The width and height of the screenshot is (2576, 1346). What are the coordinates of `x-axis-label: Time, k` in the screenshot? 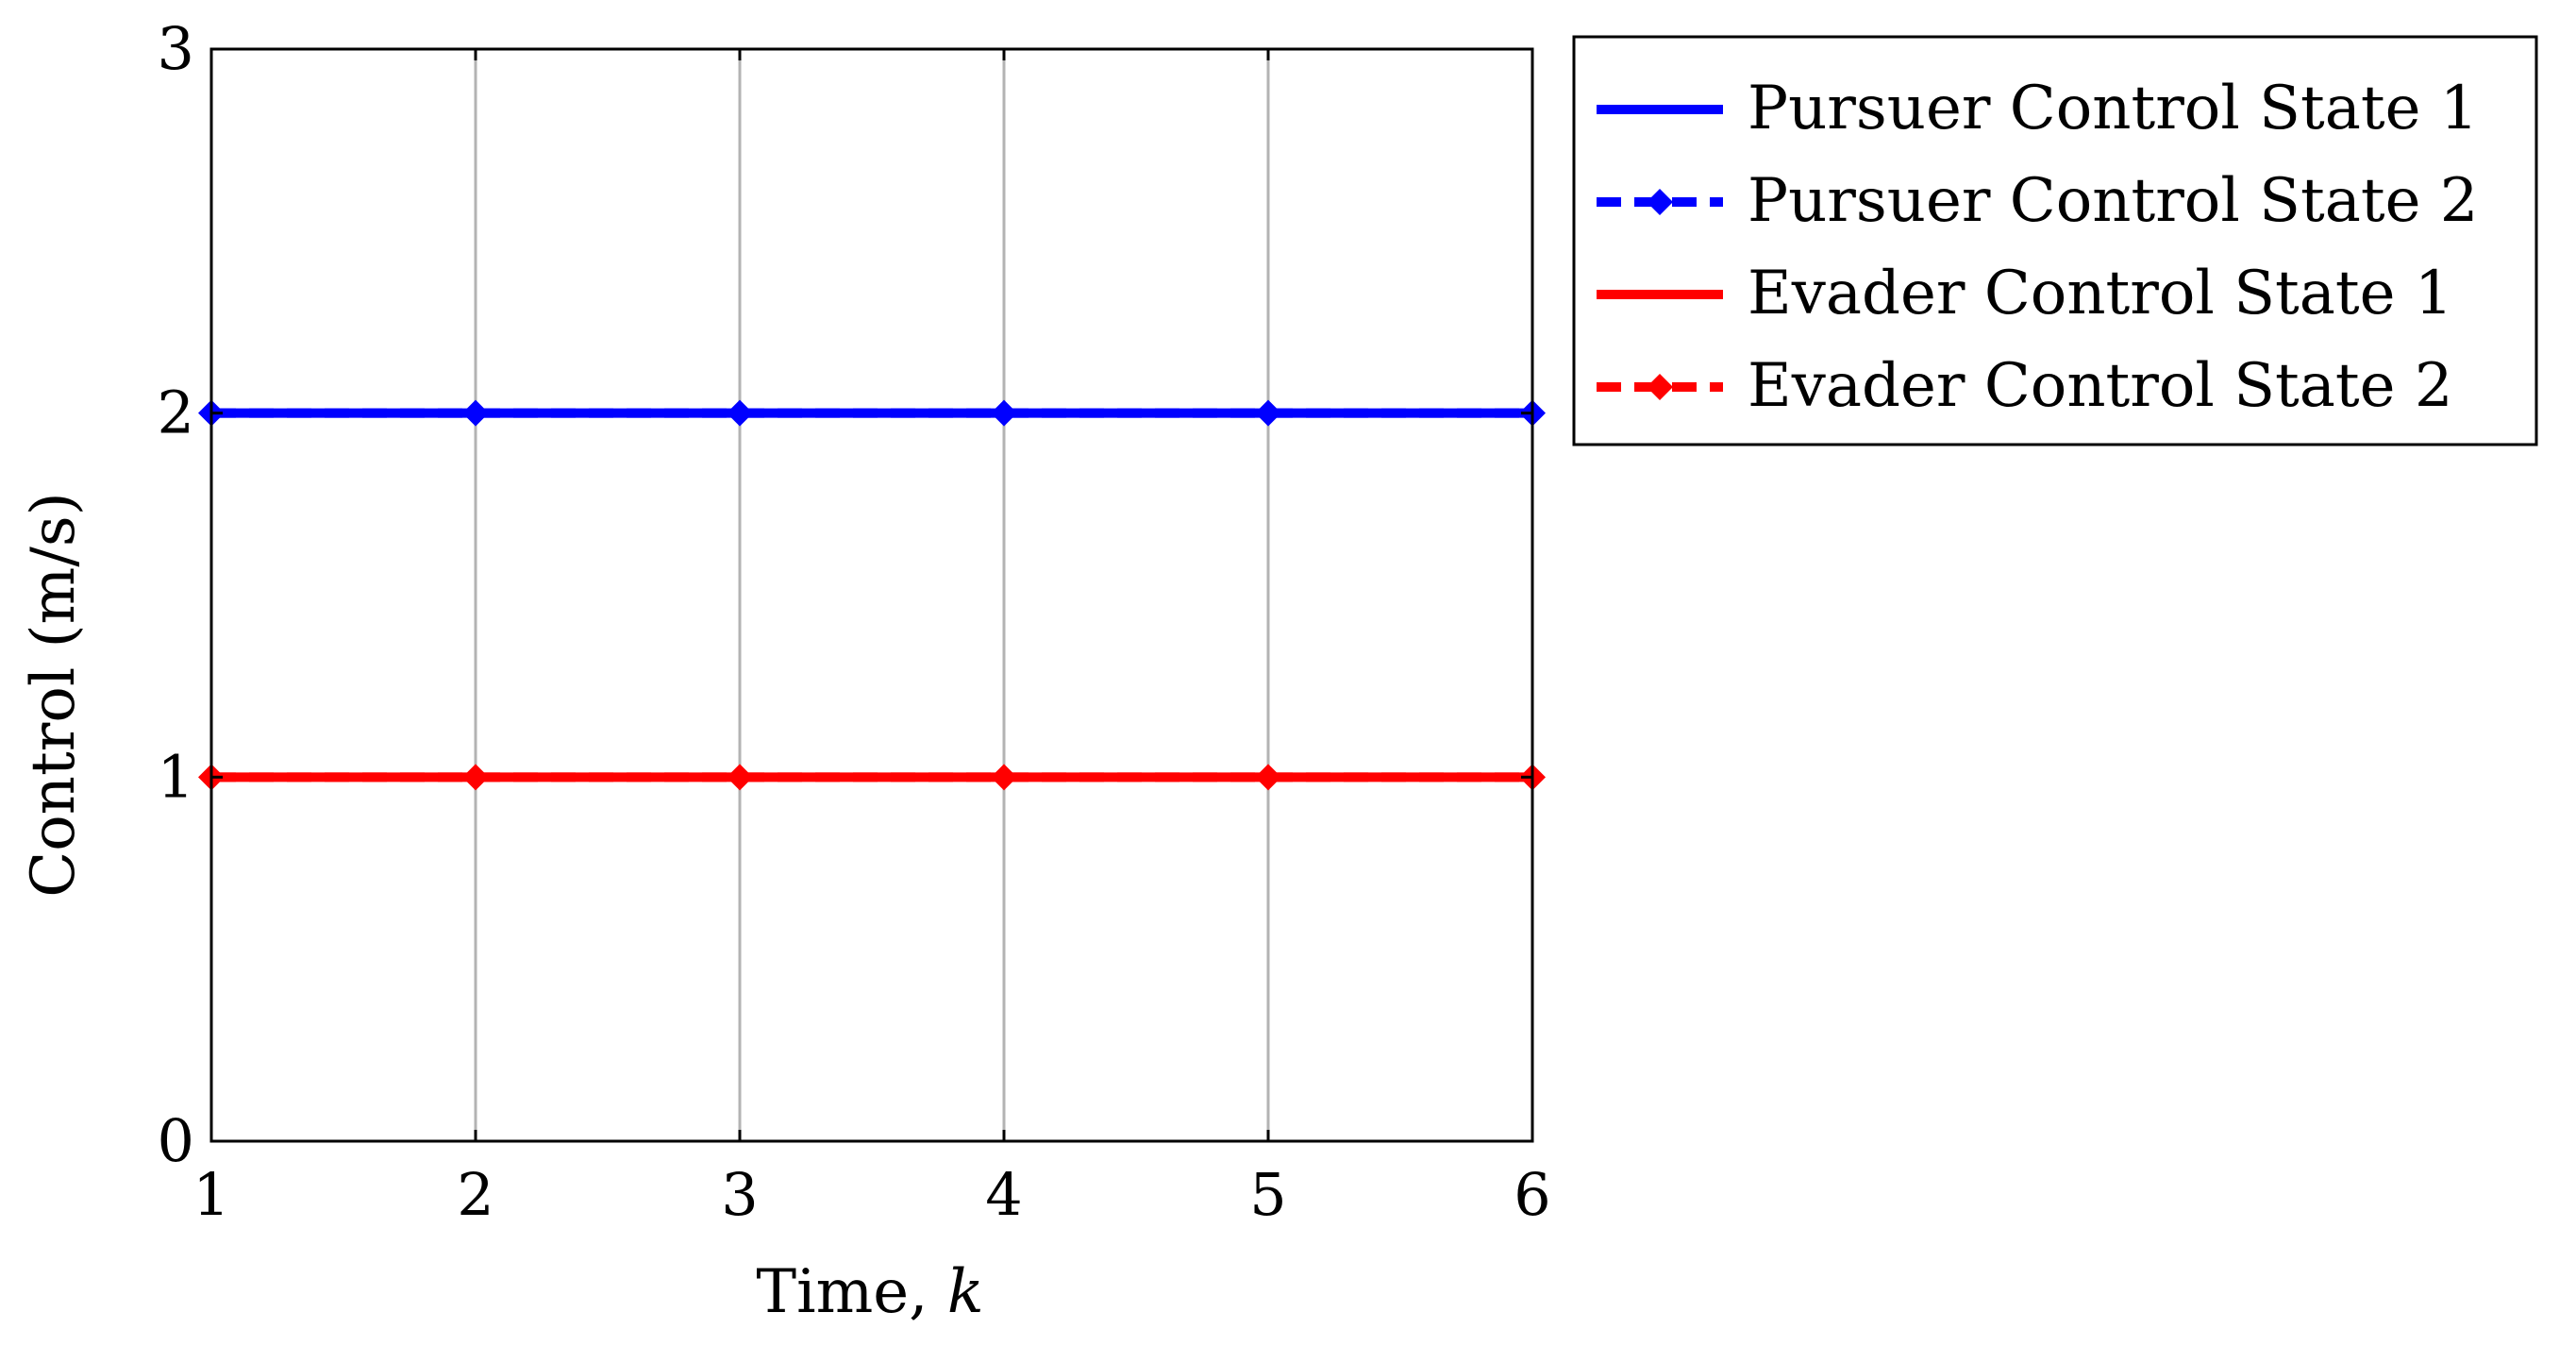 It's located at (869, 1292).